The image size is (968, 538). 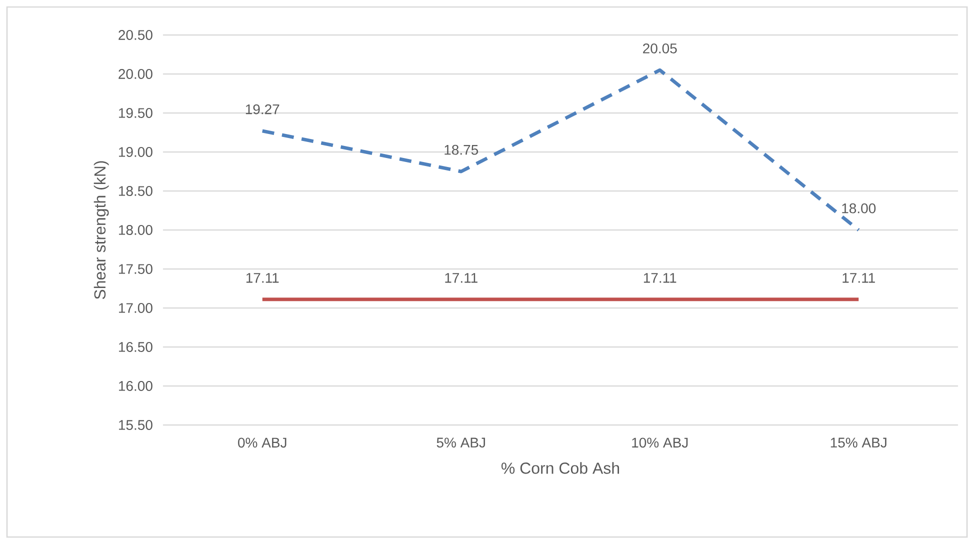 What do you see at coordinates (135, 113) in the screenshot?
I see `y-tick-label: 19.50` at bounding box center [135, 113].